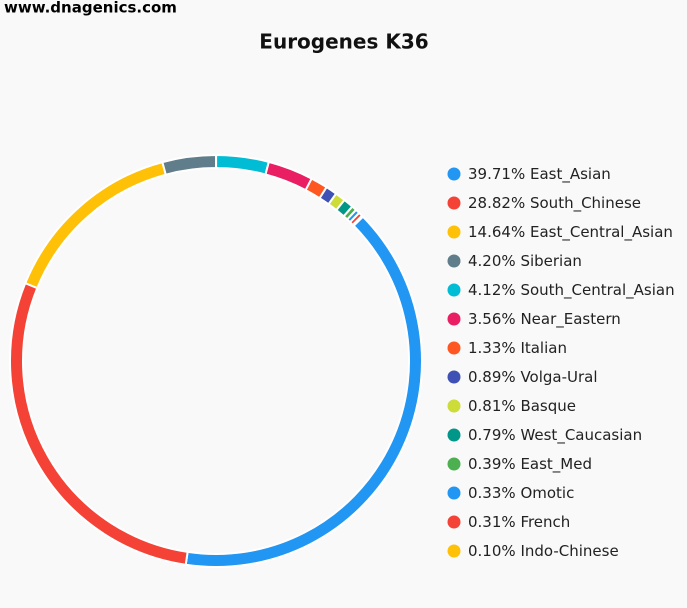 The image size is (687, 608). I want to click on legend-value: 0.81%, so click(492, 406).